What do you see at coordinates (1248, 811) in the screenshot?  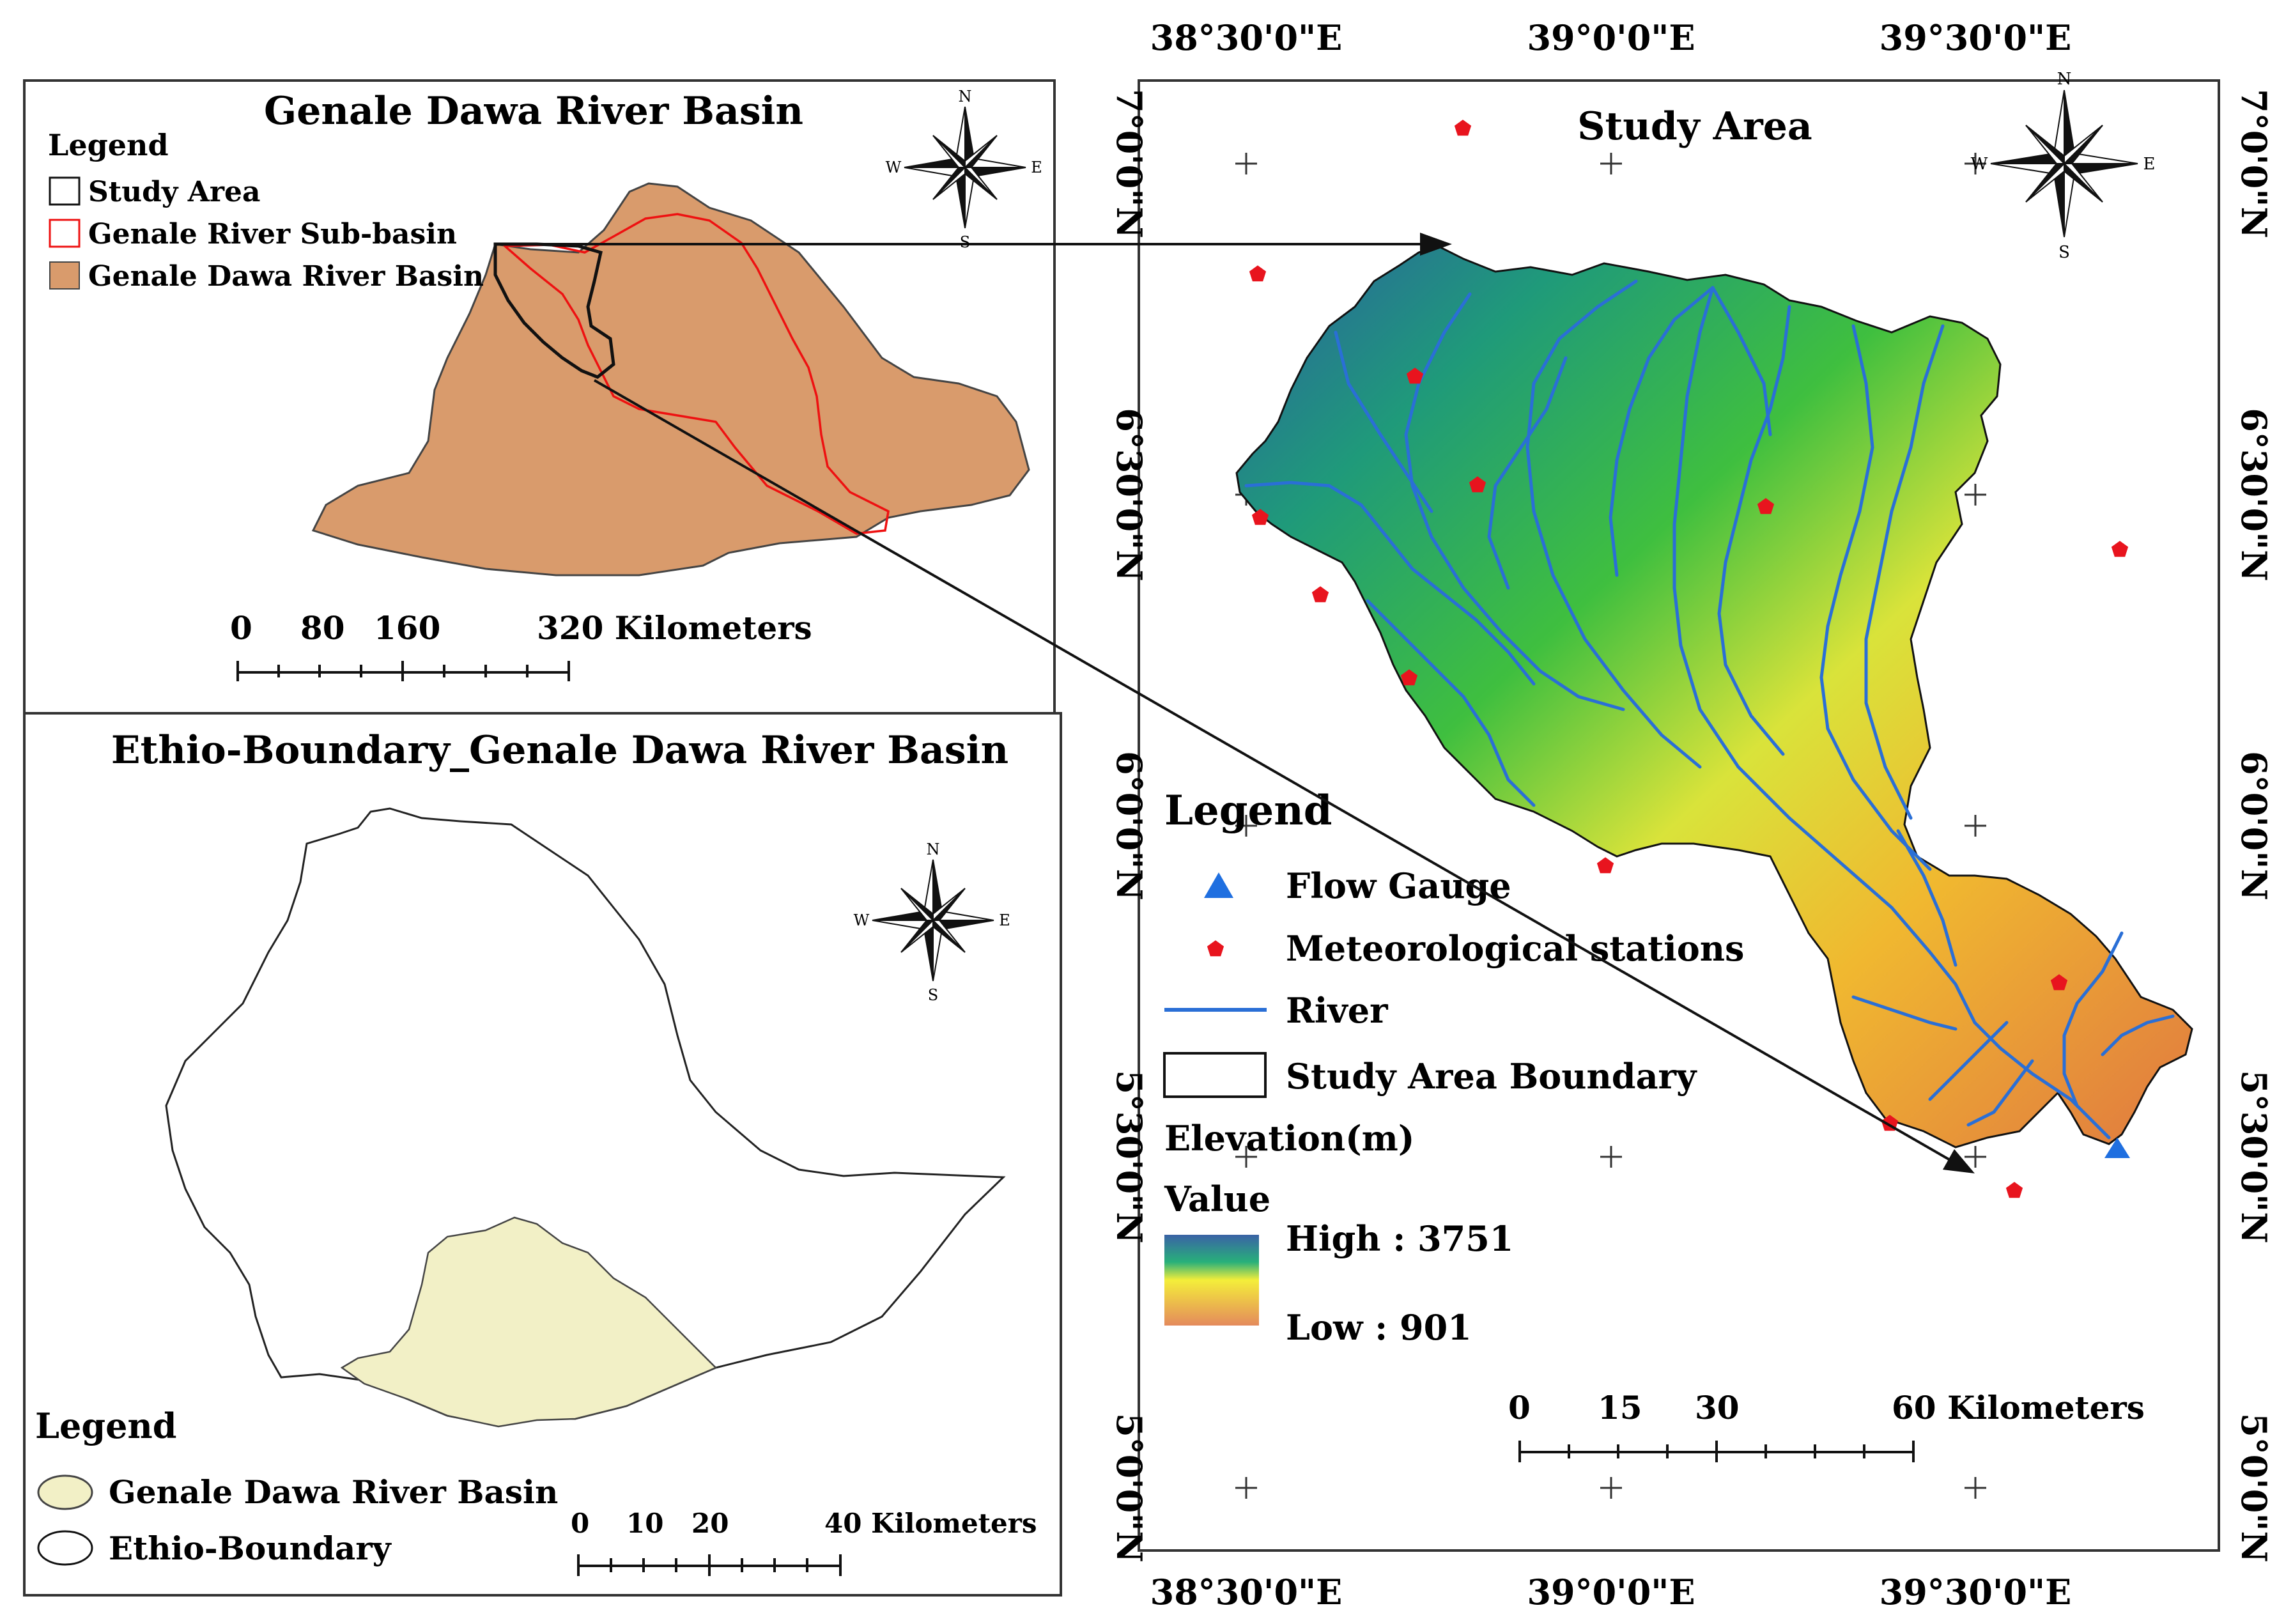 I see `study-legend-title: Legend` at bounding box center [1248, 811].